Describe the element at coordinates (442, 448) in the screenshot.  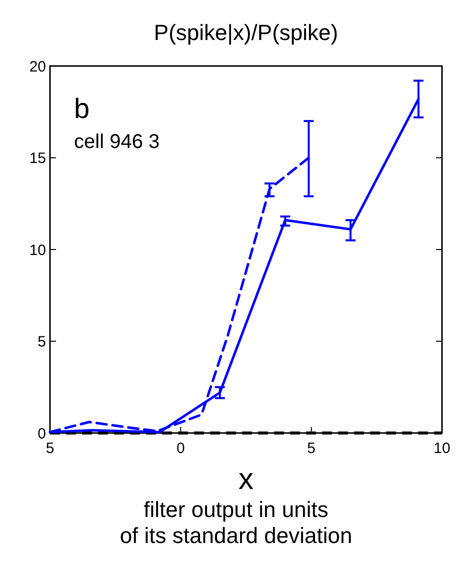
I see `x-tick-label: 10` at that location.